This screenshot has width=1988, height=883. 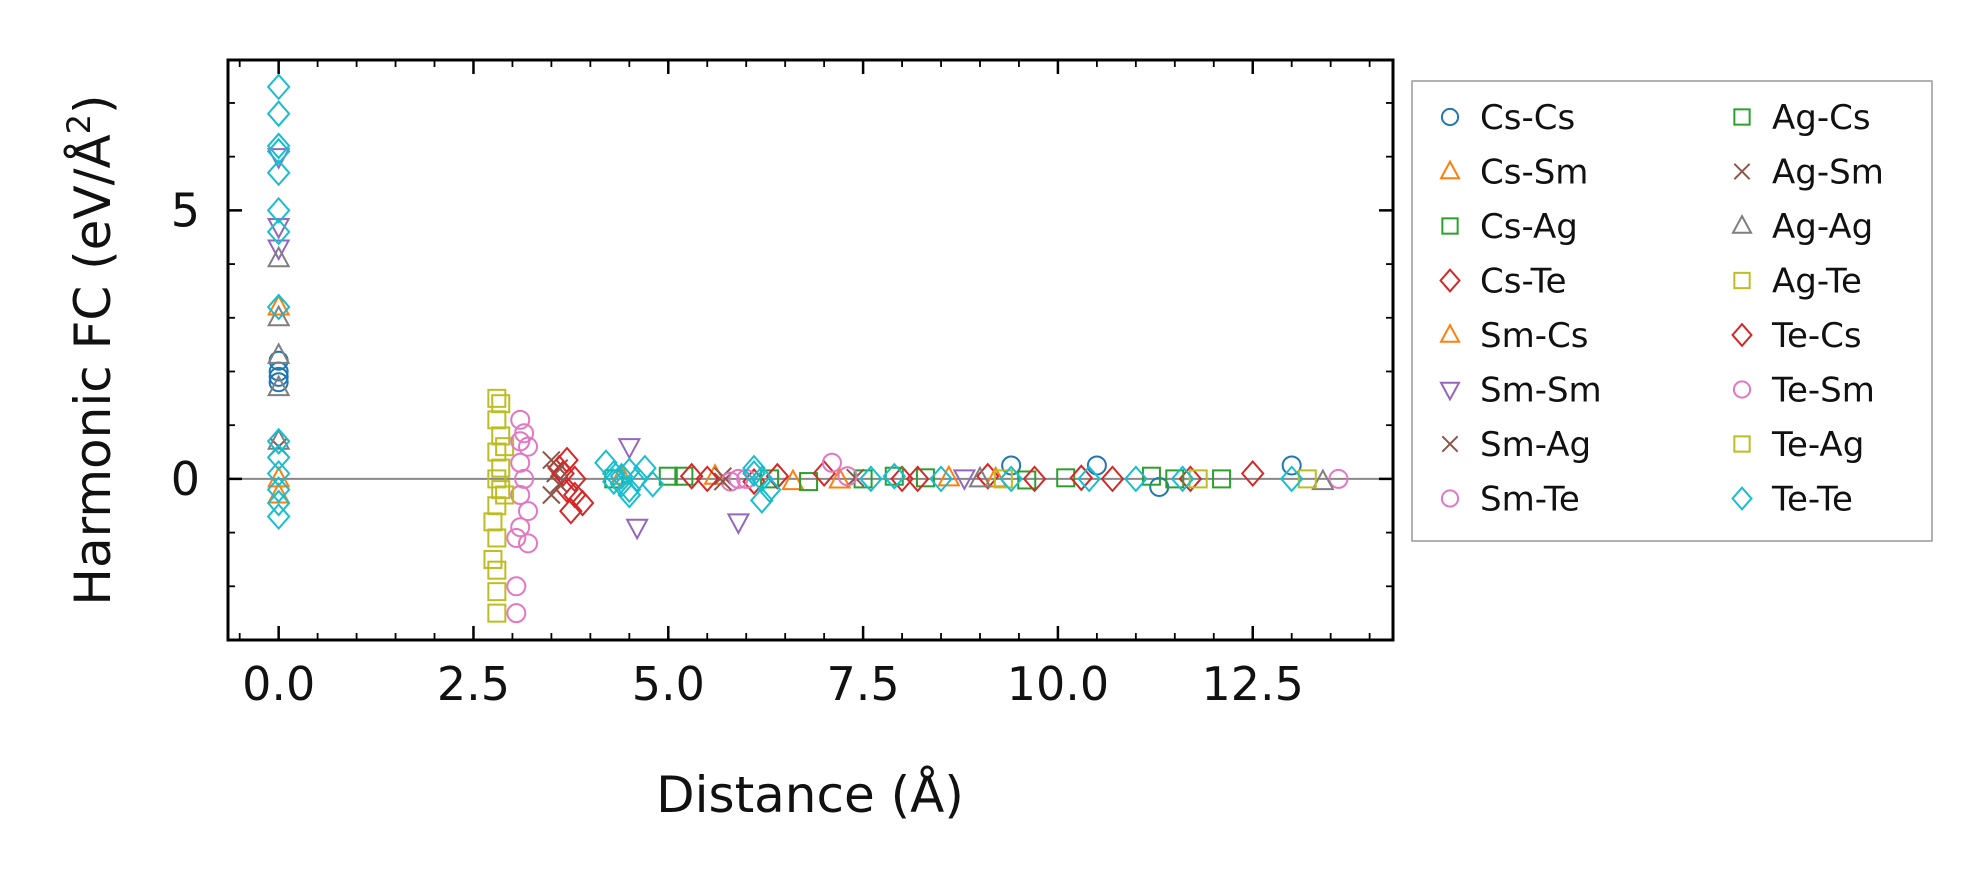 I want to click on y-axis-label: Harmonic FC (eV/Å2), so click(x=91, y=349).